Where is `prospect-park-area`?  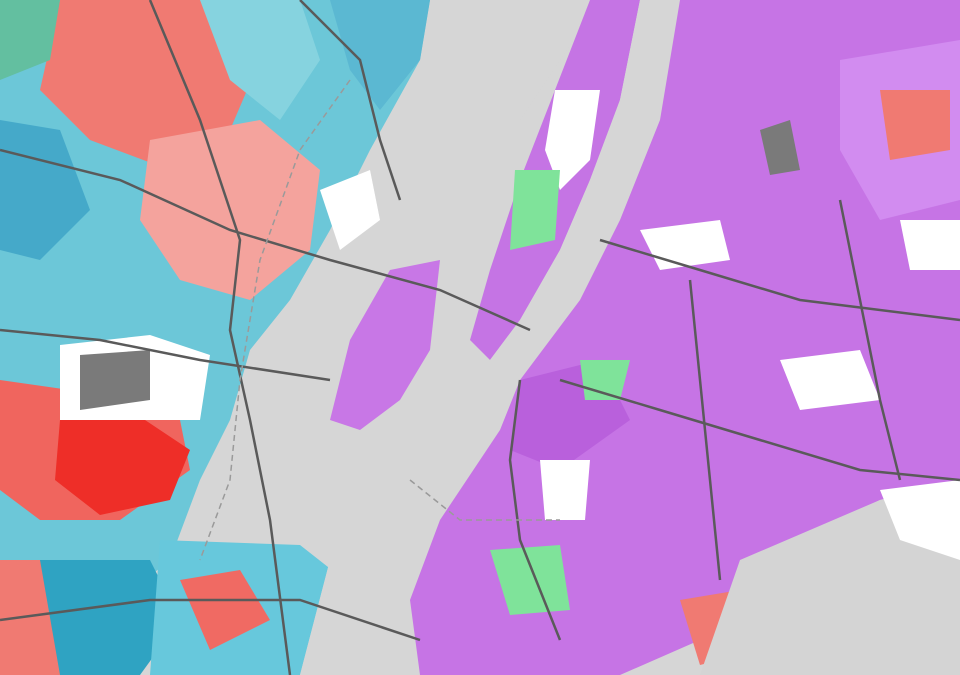
prospect-park-area is located at coordinates (530, 580).